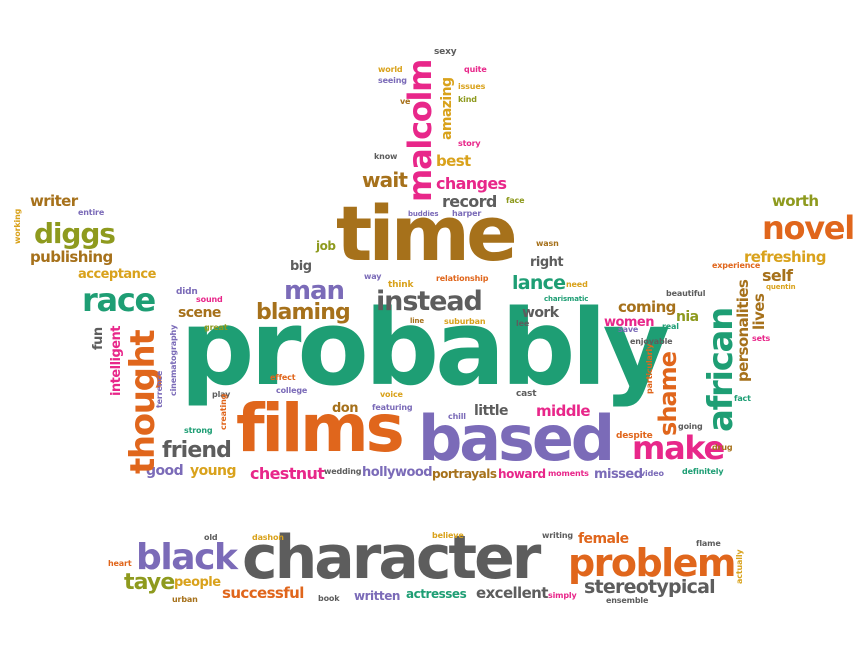 The height and width of the screenshot is (648, 864). Describe the element at coordinates (401, 285) in the screenshot. I see `word-think: think` at that location.